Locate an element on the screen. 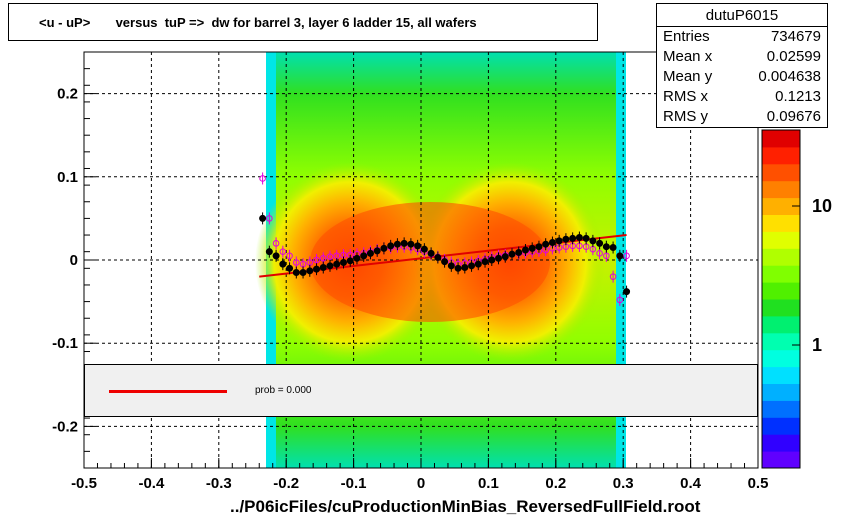  x-tick-label: -0.1 is located at coordinates (354, 483).